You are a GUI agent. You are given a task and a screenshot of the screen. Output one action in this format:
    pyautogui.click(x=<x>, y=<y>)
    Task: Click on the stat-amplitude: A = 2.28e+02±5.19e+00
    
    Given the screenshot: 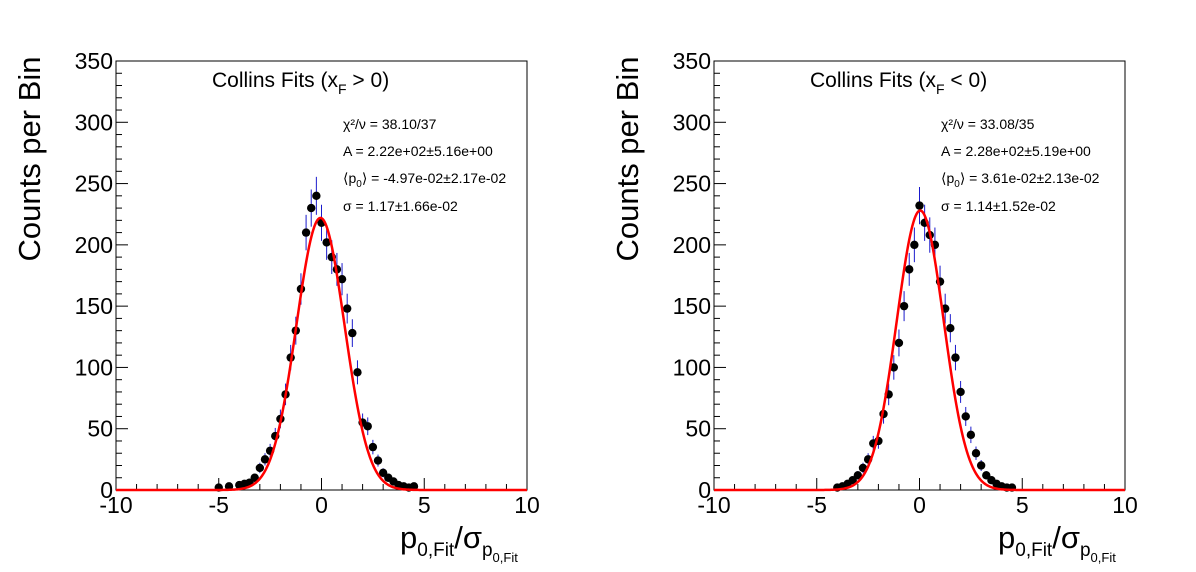 What is the action you would take?
    pyautogui.click(x=1016, y=151)
    